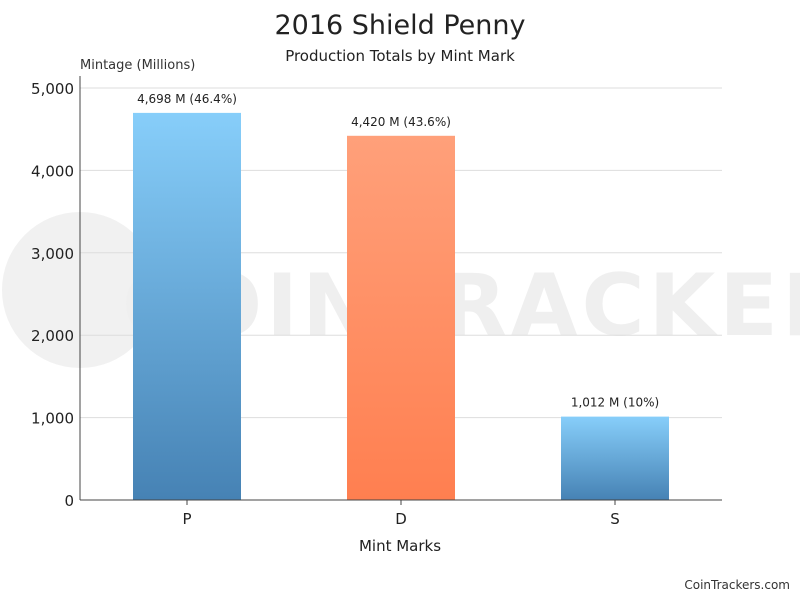 The image size is (800, 600). I want to click on data-label: 1,012 M (10%), so click(615, 403).